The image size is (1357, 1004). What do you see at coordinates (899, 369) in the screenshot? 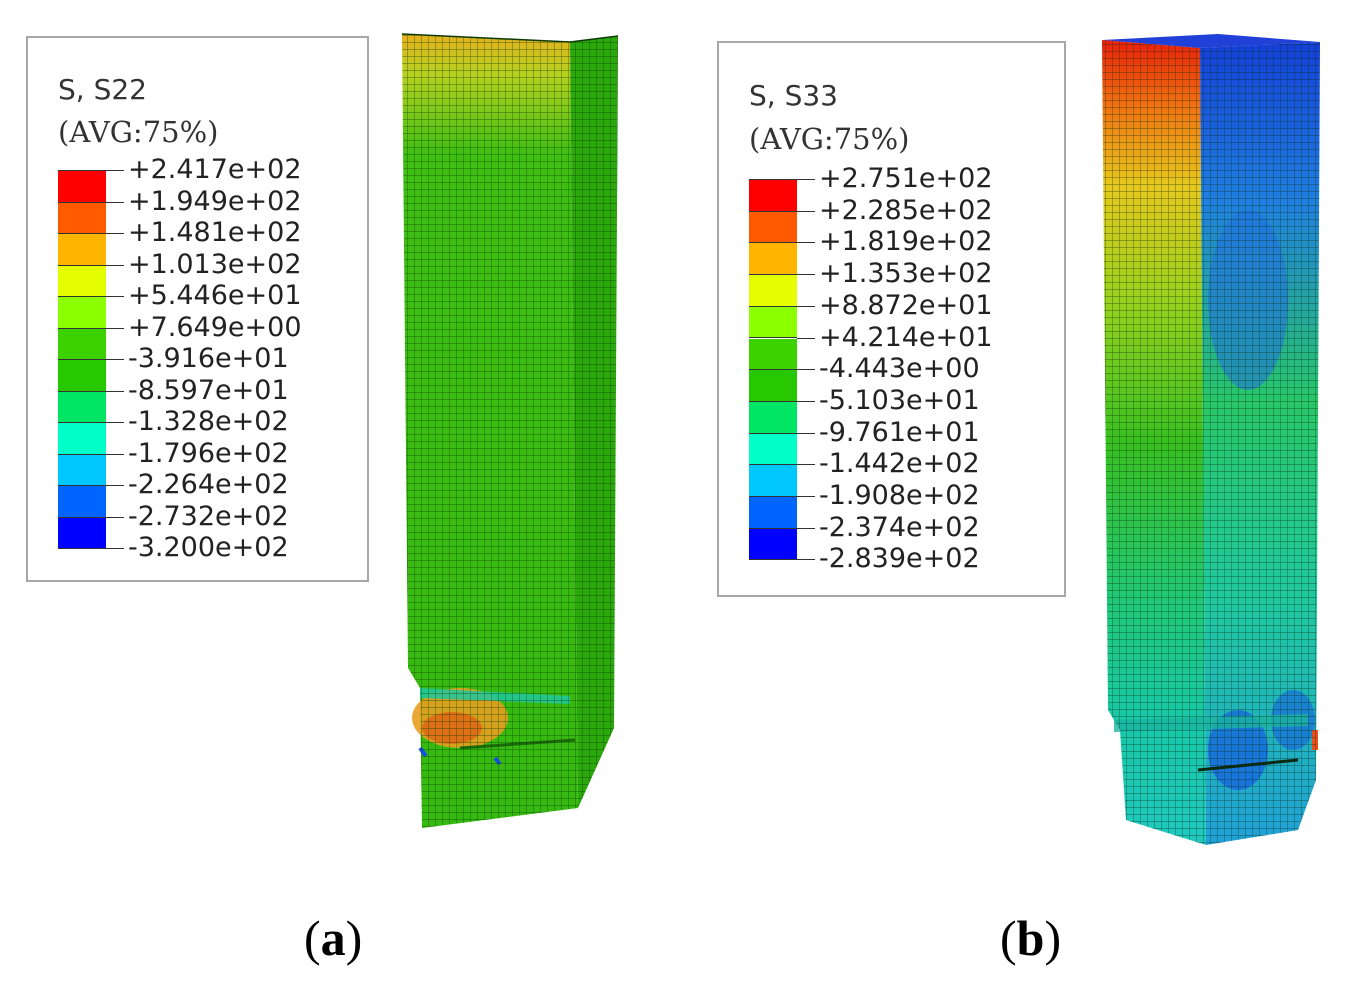
I see `legend-value: -4.443e+00` at bounding box center [899, 369].